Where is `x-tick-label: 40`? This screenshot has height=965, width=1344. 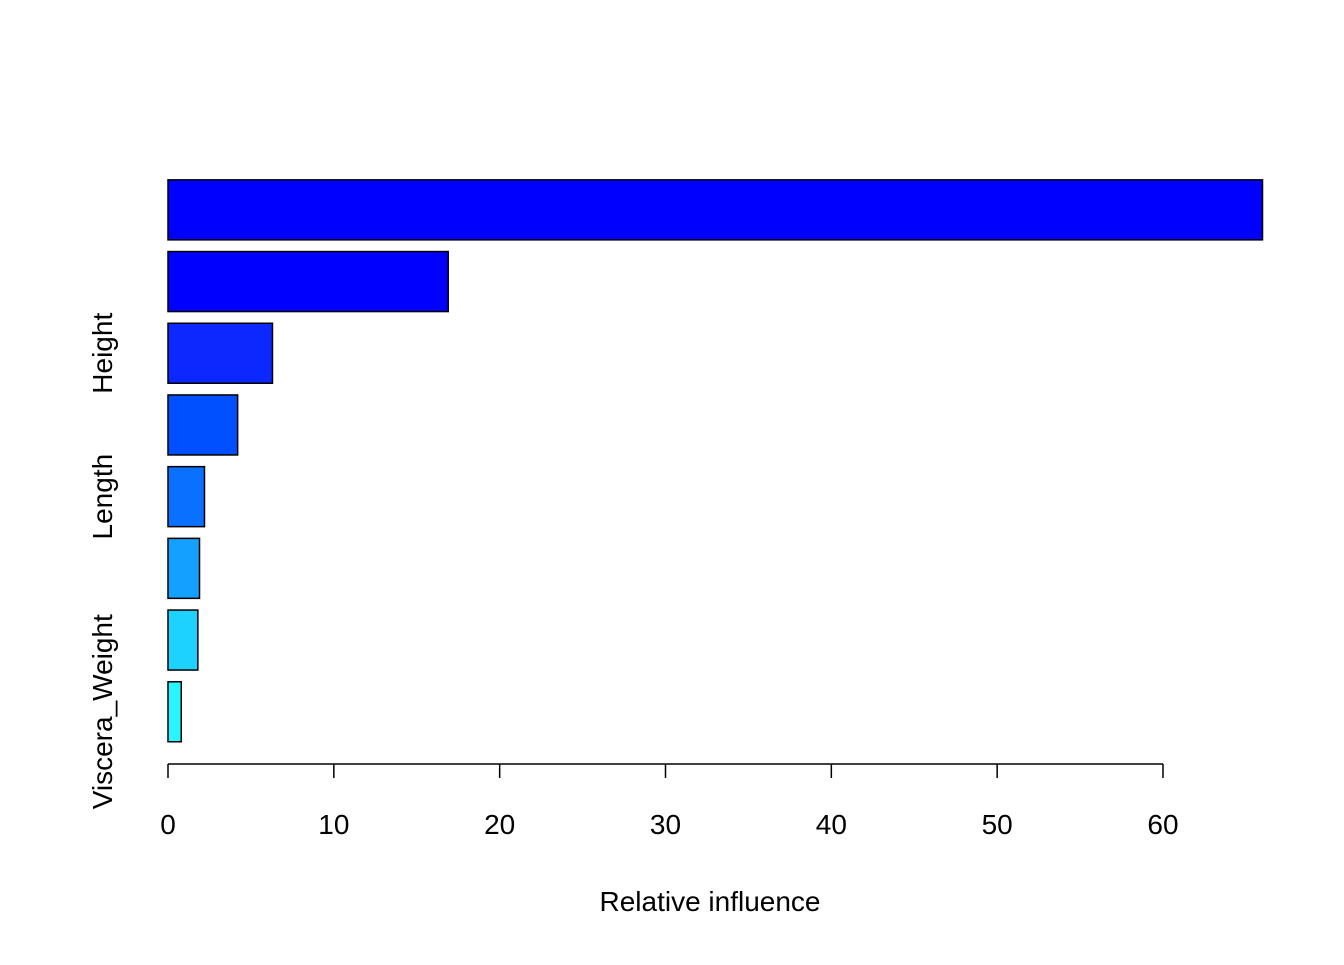 x-tick-label: 40 is located at coordinates (831, 824).